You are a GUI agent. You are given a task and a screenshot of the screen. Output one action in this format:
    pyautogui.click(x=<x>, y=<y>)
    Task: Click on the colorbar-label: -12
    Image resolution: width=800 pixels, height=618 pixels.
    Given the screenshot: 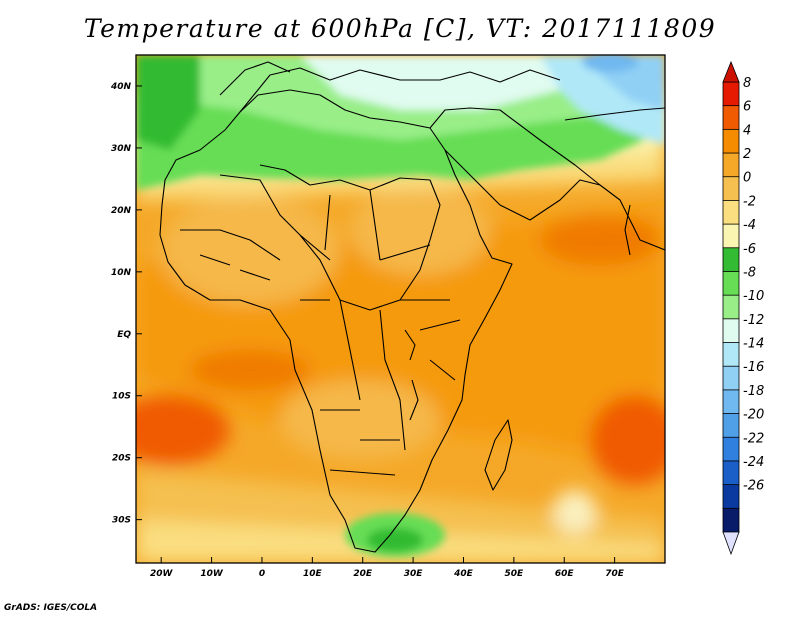 What is the action you would take?
    pyautogui.click(x=753, y=320)
    